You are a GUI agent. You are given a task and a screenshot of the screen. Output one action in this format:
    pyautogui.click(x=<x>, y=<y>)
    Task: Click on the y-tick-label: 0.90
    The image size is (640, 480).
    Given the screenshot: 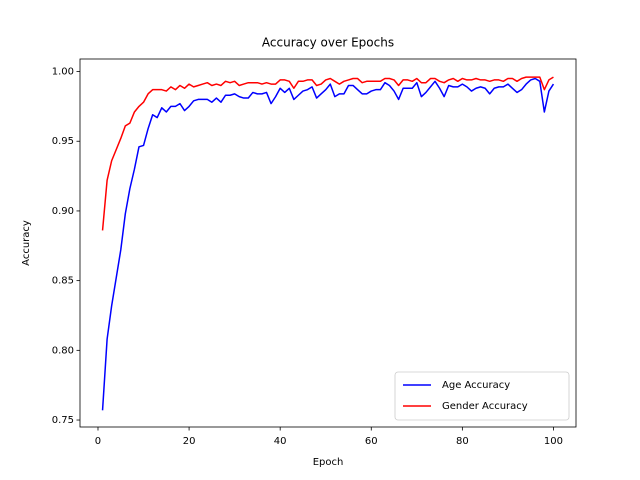 What is the action you would take?
    pyautogui.click(x=63, y=211)
    